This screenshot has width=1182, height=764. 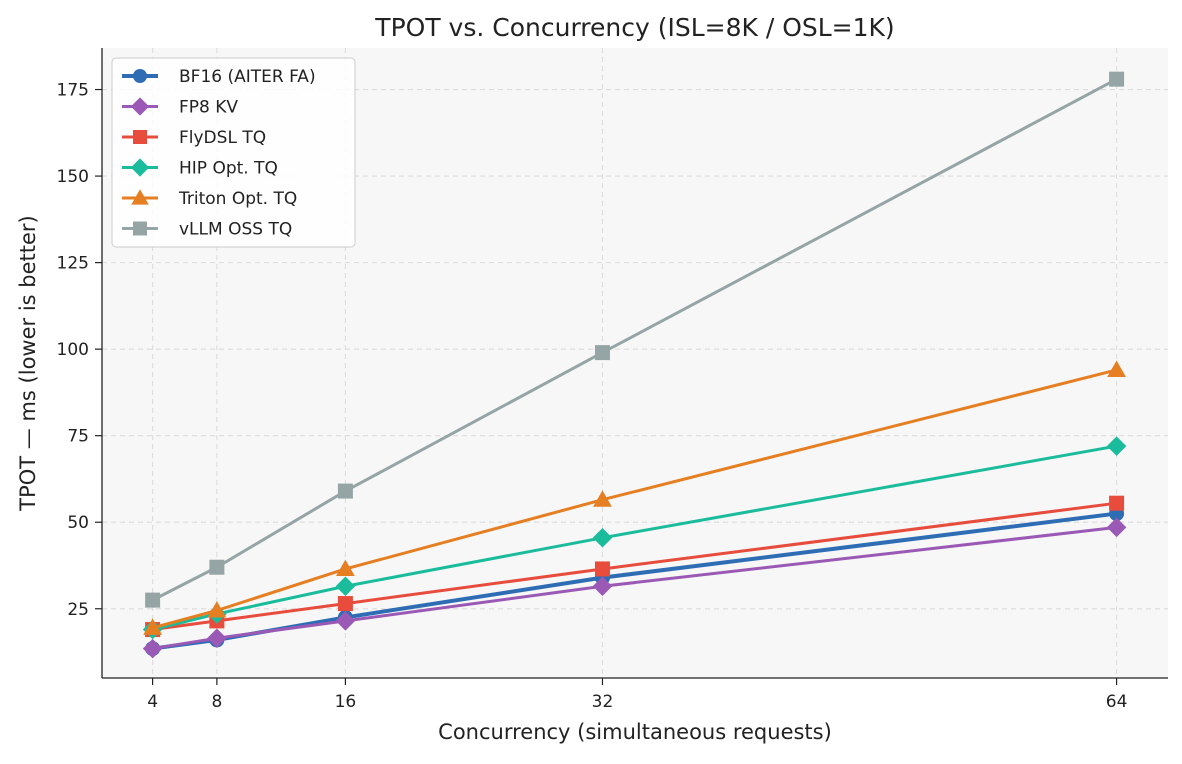 What do you see at coordinates (216, 702) in the screenshot?
I see `x-tick-label: 8` at bounding box center [216, 702].